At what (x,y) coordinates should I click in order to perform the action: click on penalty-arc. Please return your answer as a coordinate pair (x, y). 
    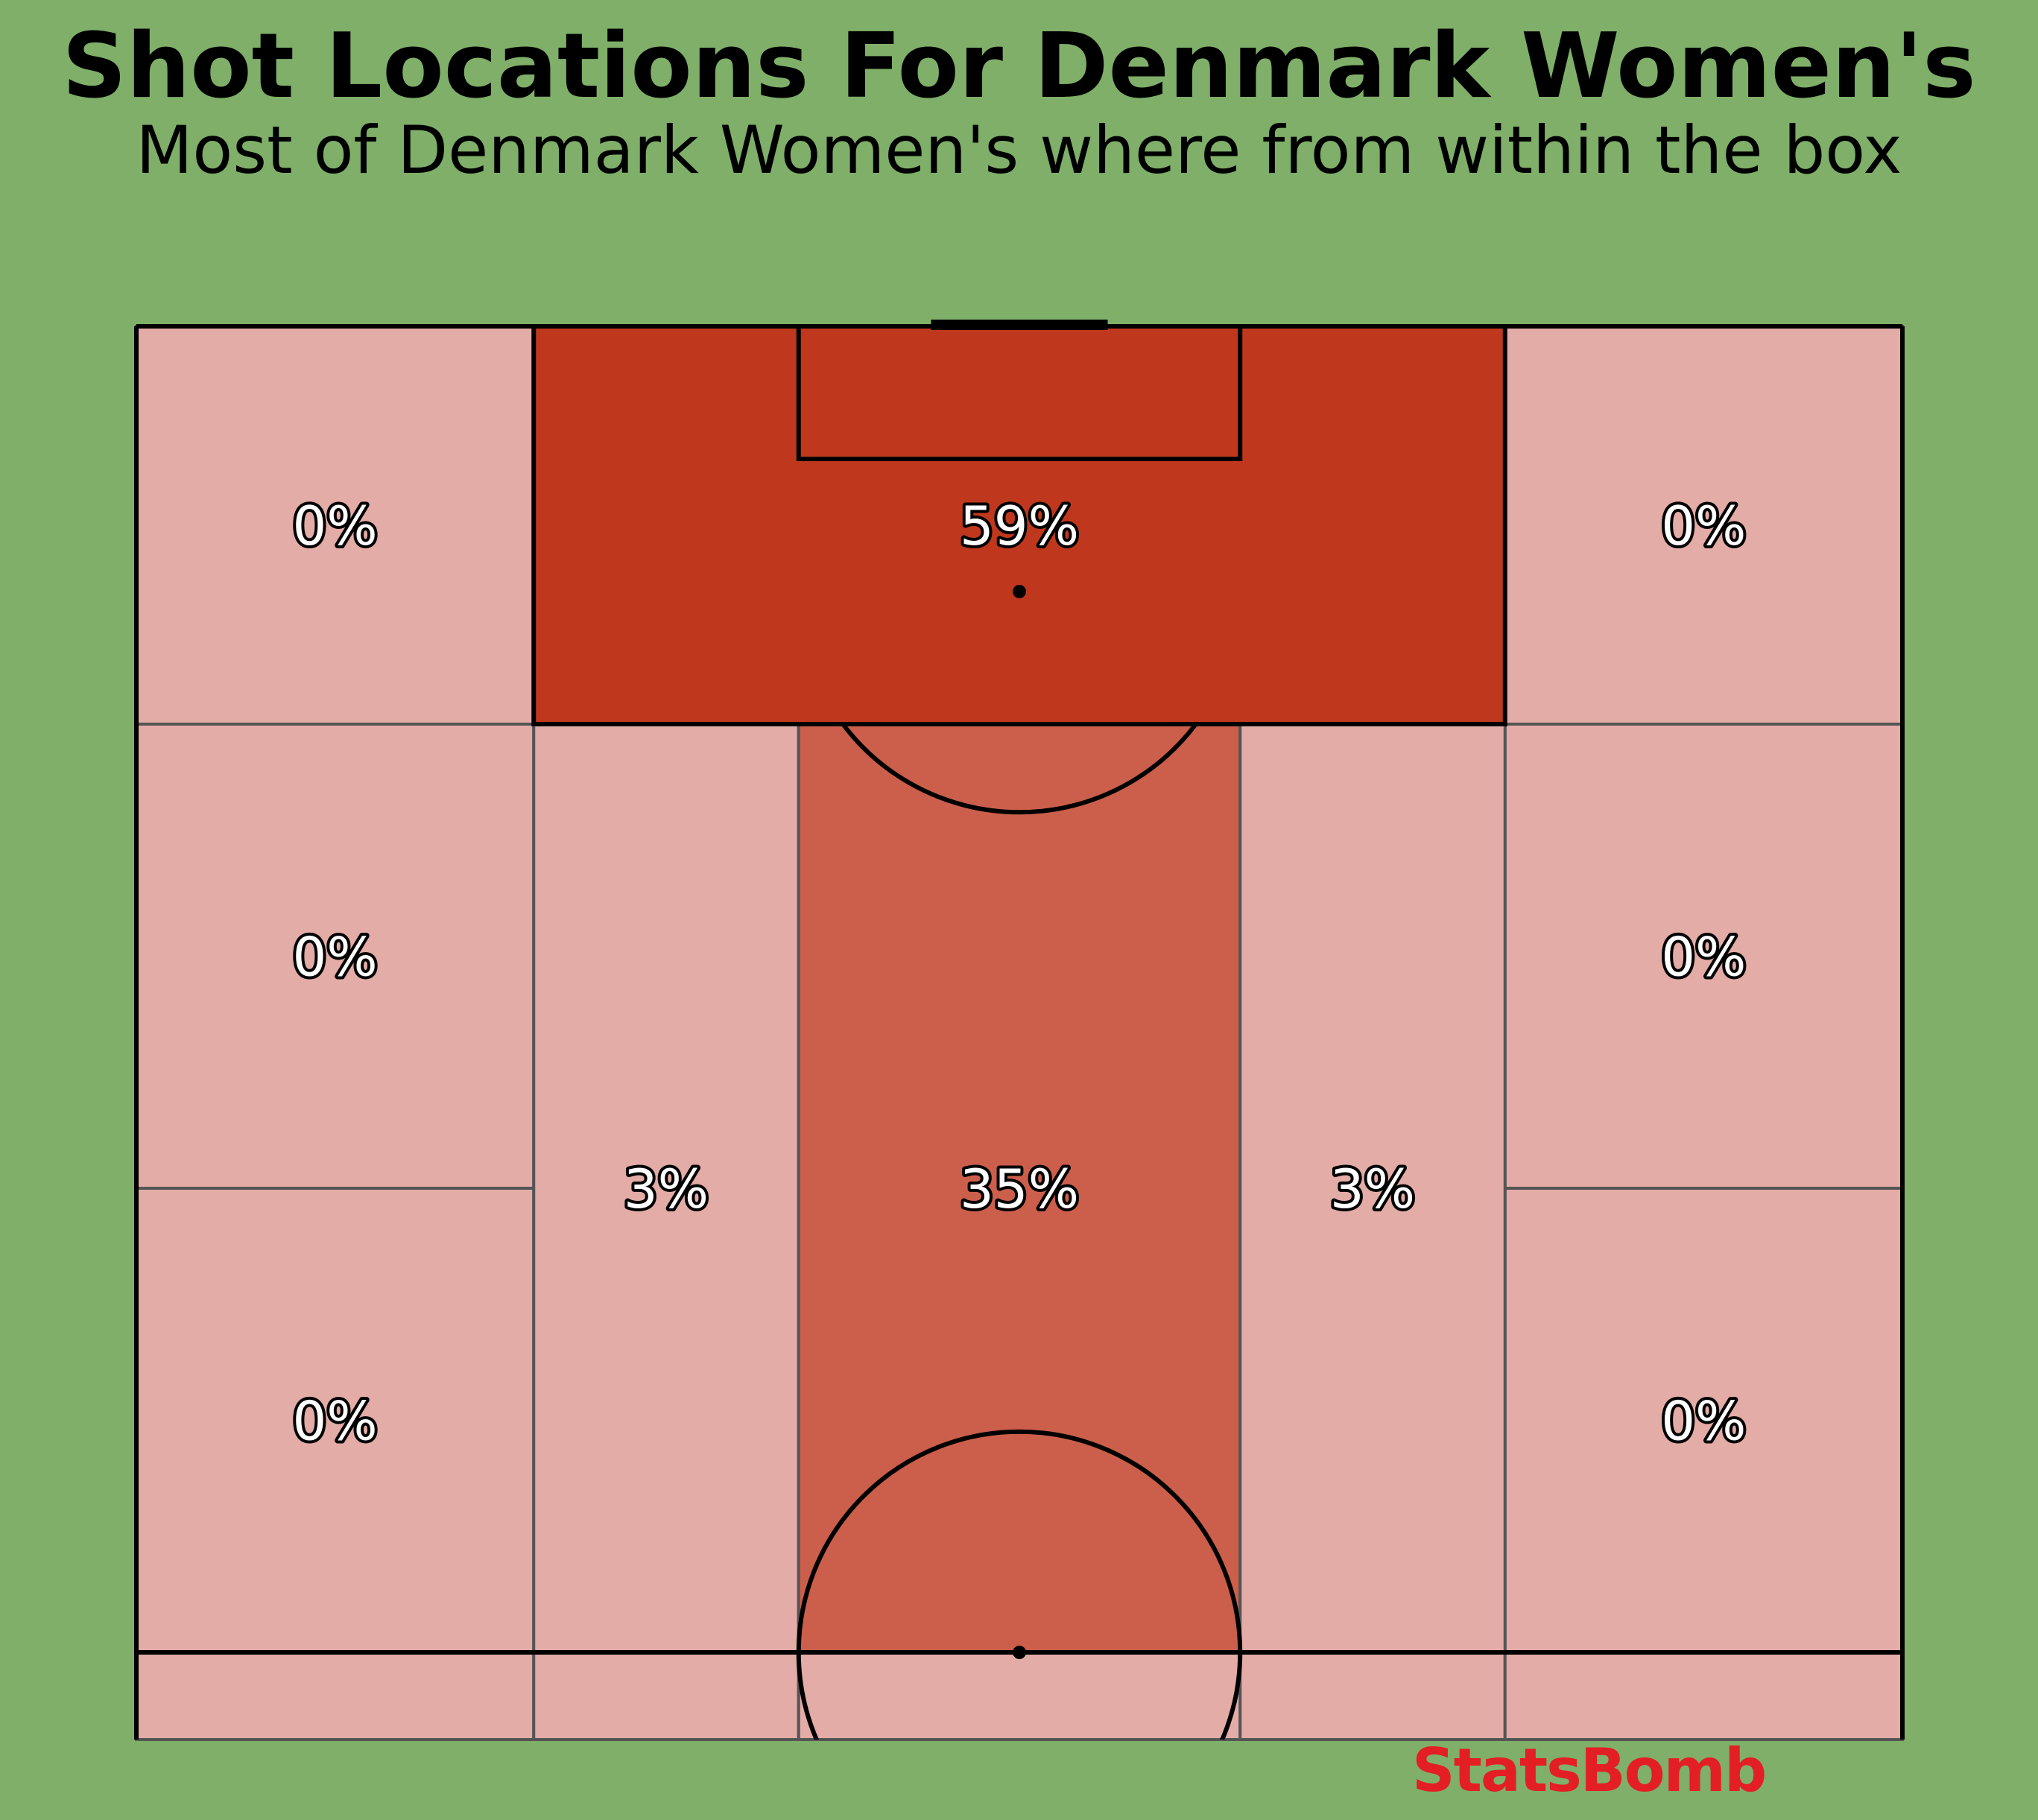
    Looking at the image, I should click on (1019, 769).